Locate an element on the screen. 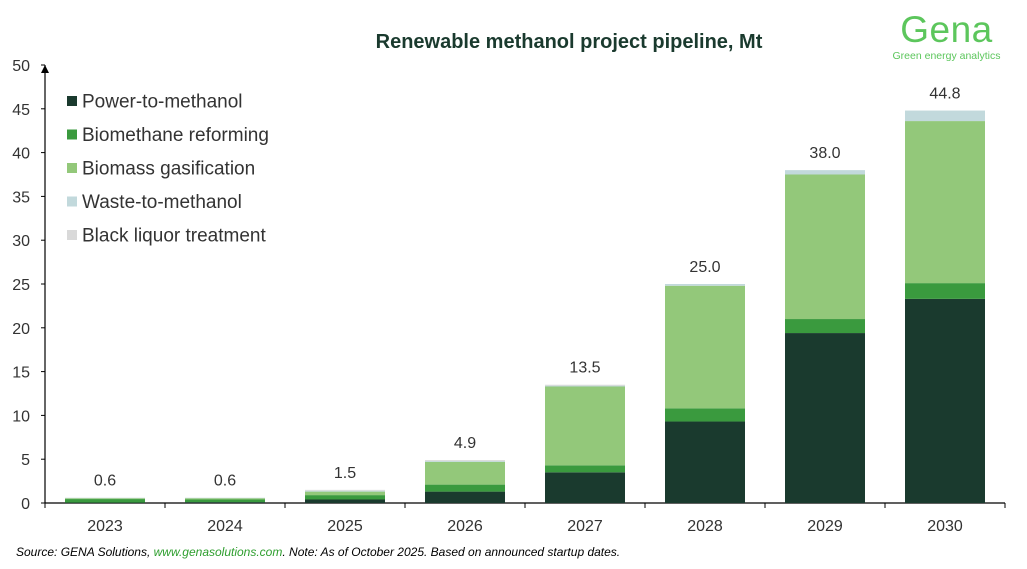 The height and width of the screenshot is (569, 1027). y-tick-label: 35 is located at coordinates (21, 197).